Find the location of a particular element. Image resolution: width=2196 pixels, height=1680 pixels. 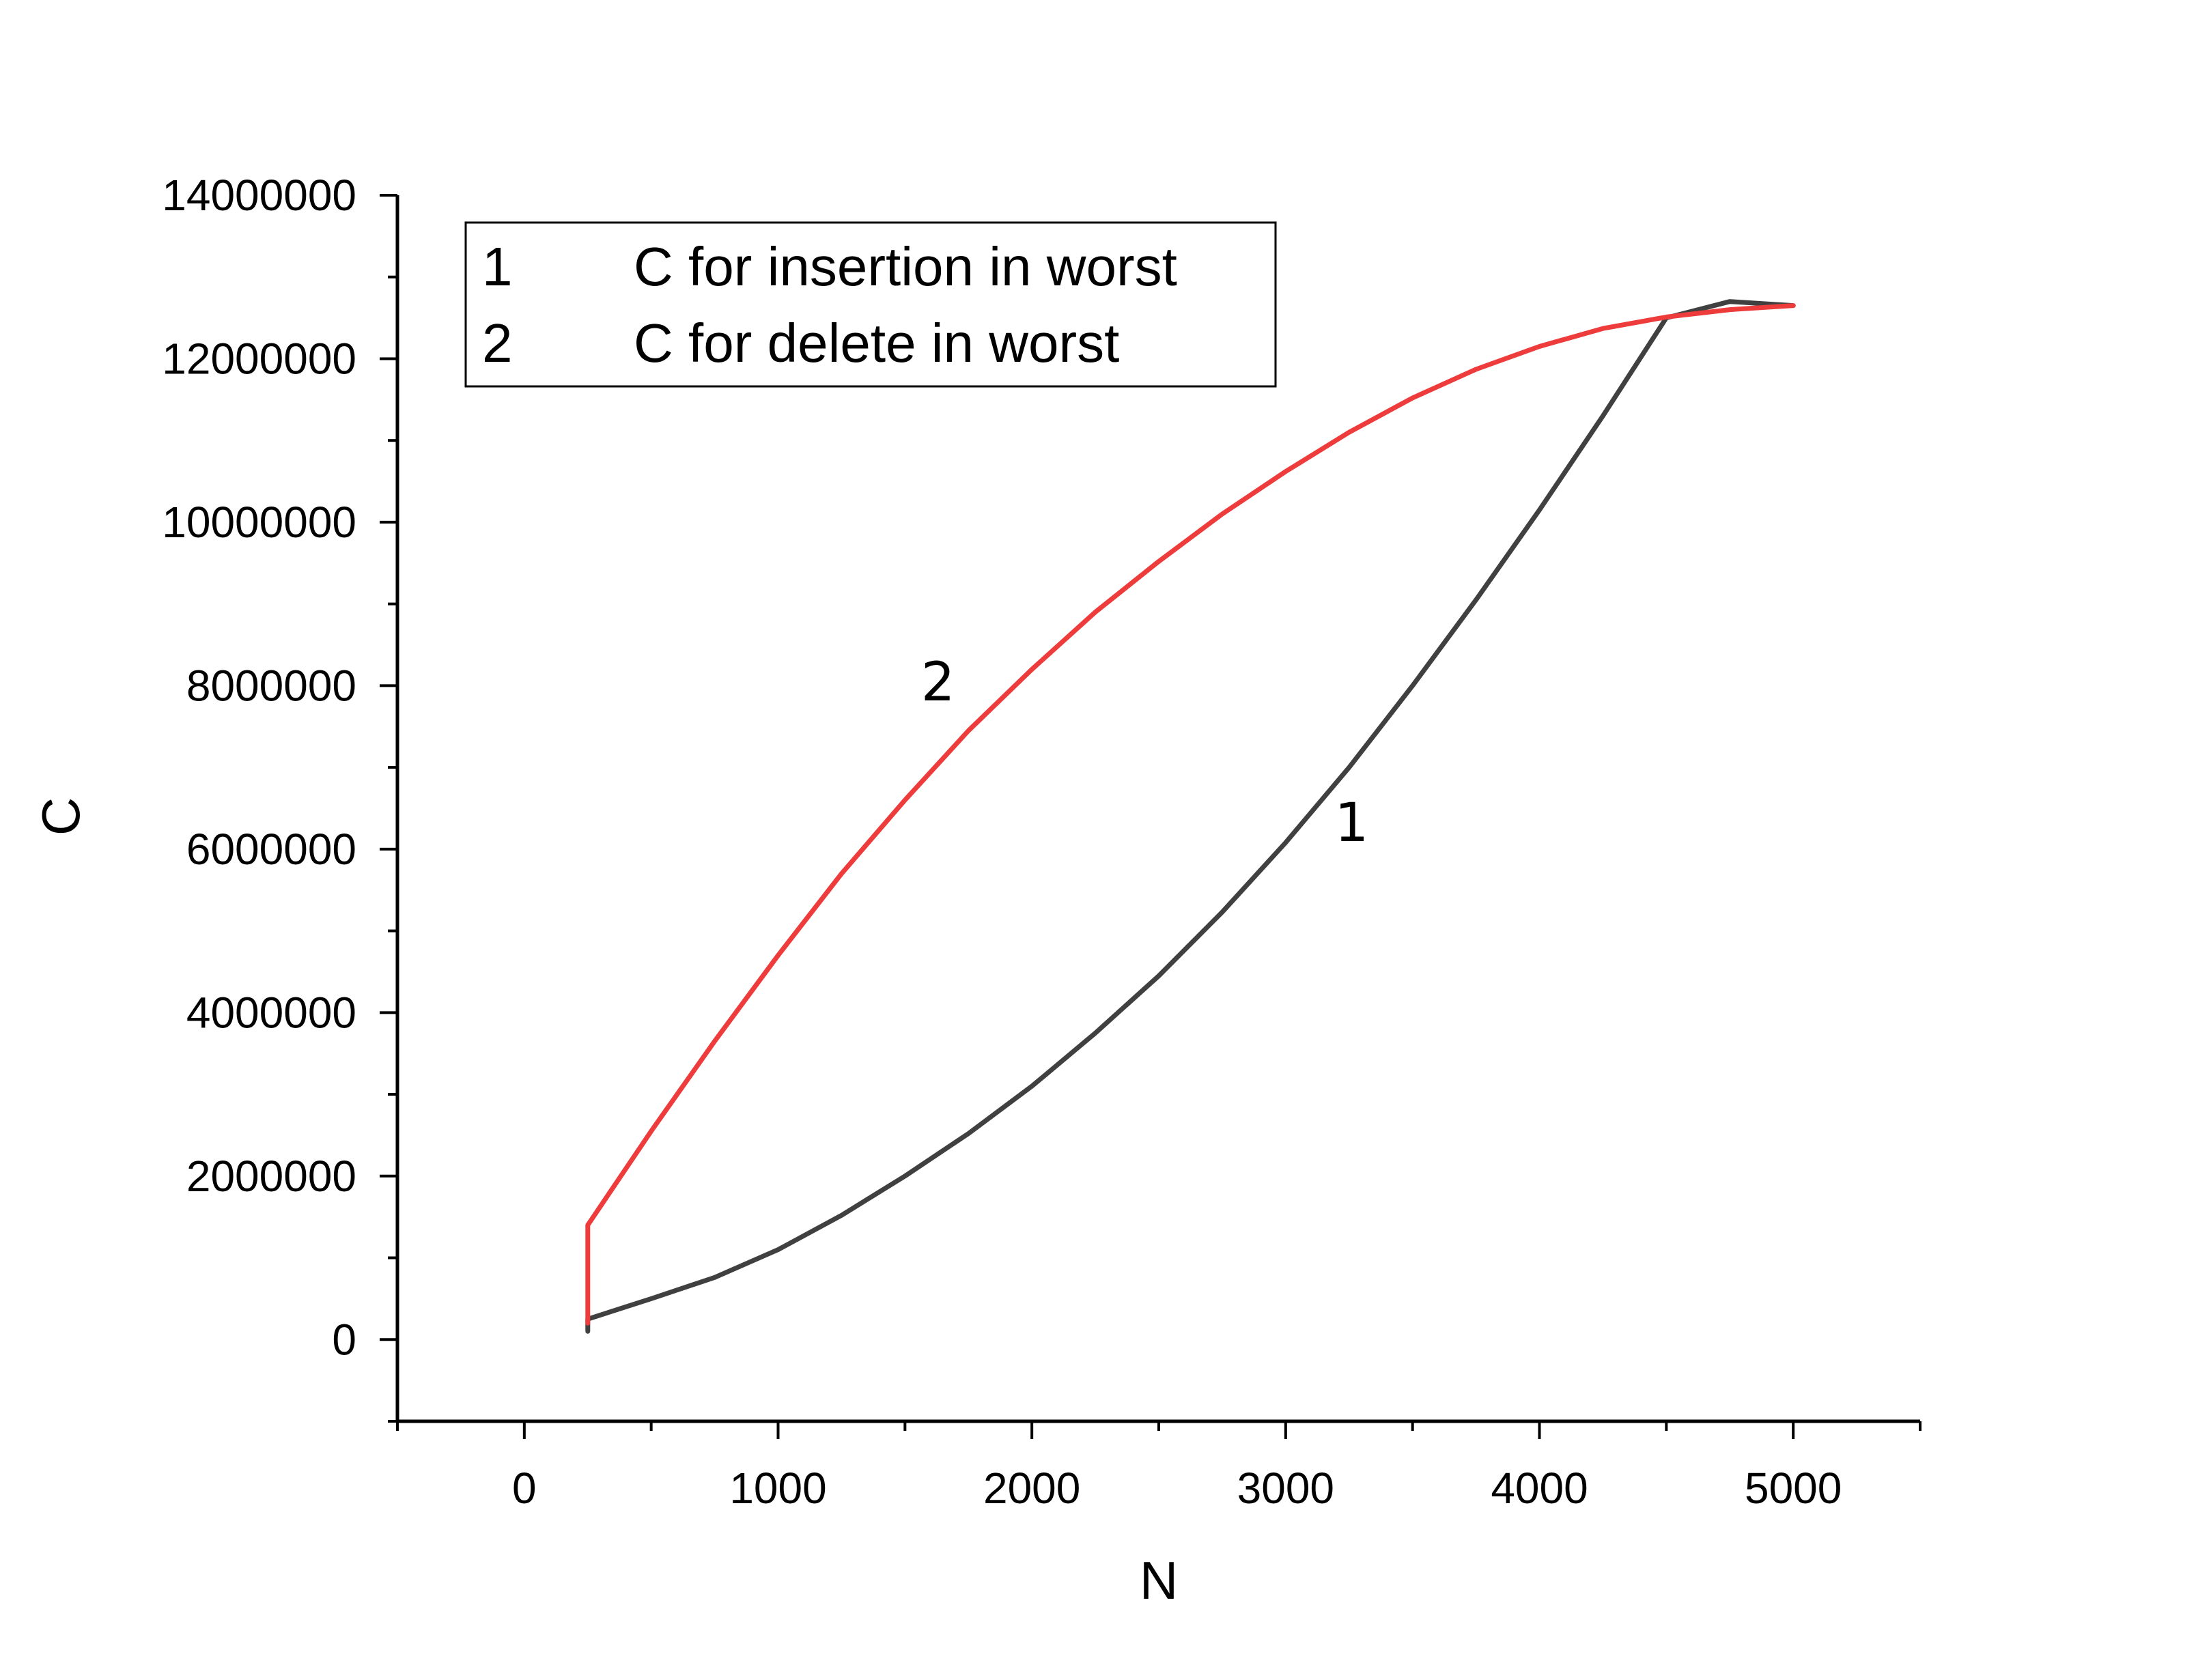

y-tick-label-4000000: 4000000 is located at coordinates (271, 1012).